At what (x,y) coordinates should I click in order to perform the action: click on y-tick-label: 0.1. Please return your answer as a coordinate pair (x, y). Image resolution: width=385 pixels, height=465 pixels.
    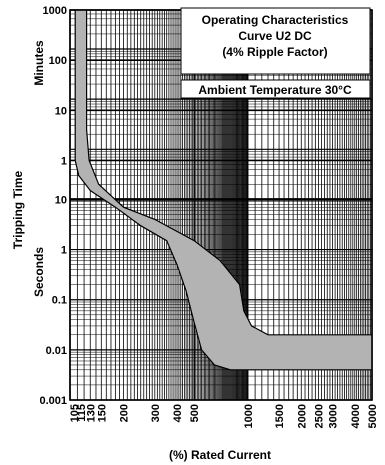
    Looking at the image, I should click on (59, 301).